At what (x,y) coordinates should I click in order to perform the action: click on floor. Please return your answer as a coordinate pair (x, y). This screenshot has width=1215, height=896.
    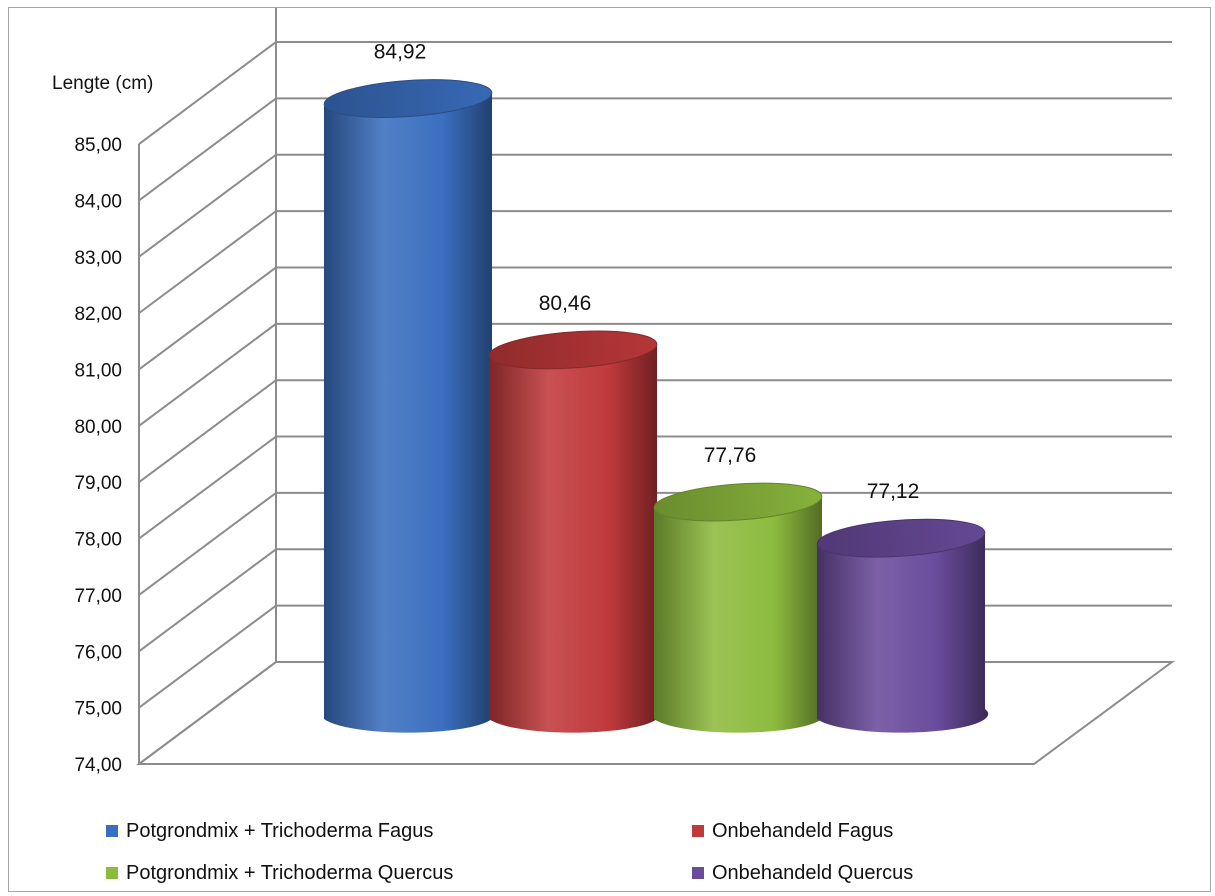
    Looking at the image, I should click on (655, 713).